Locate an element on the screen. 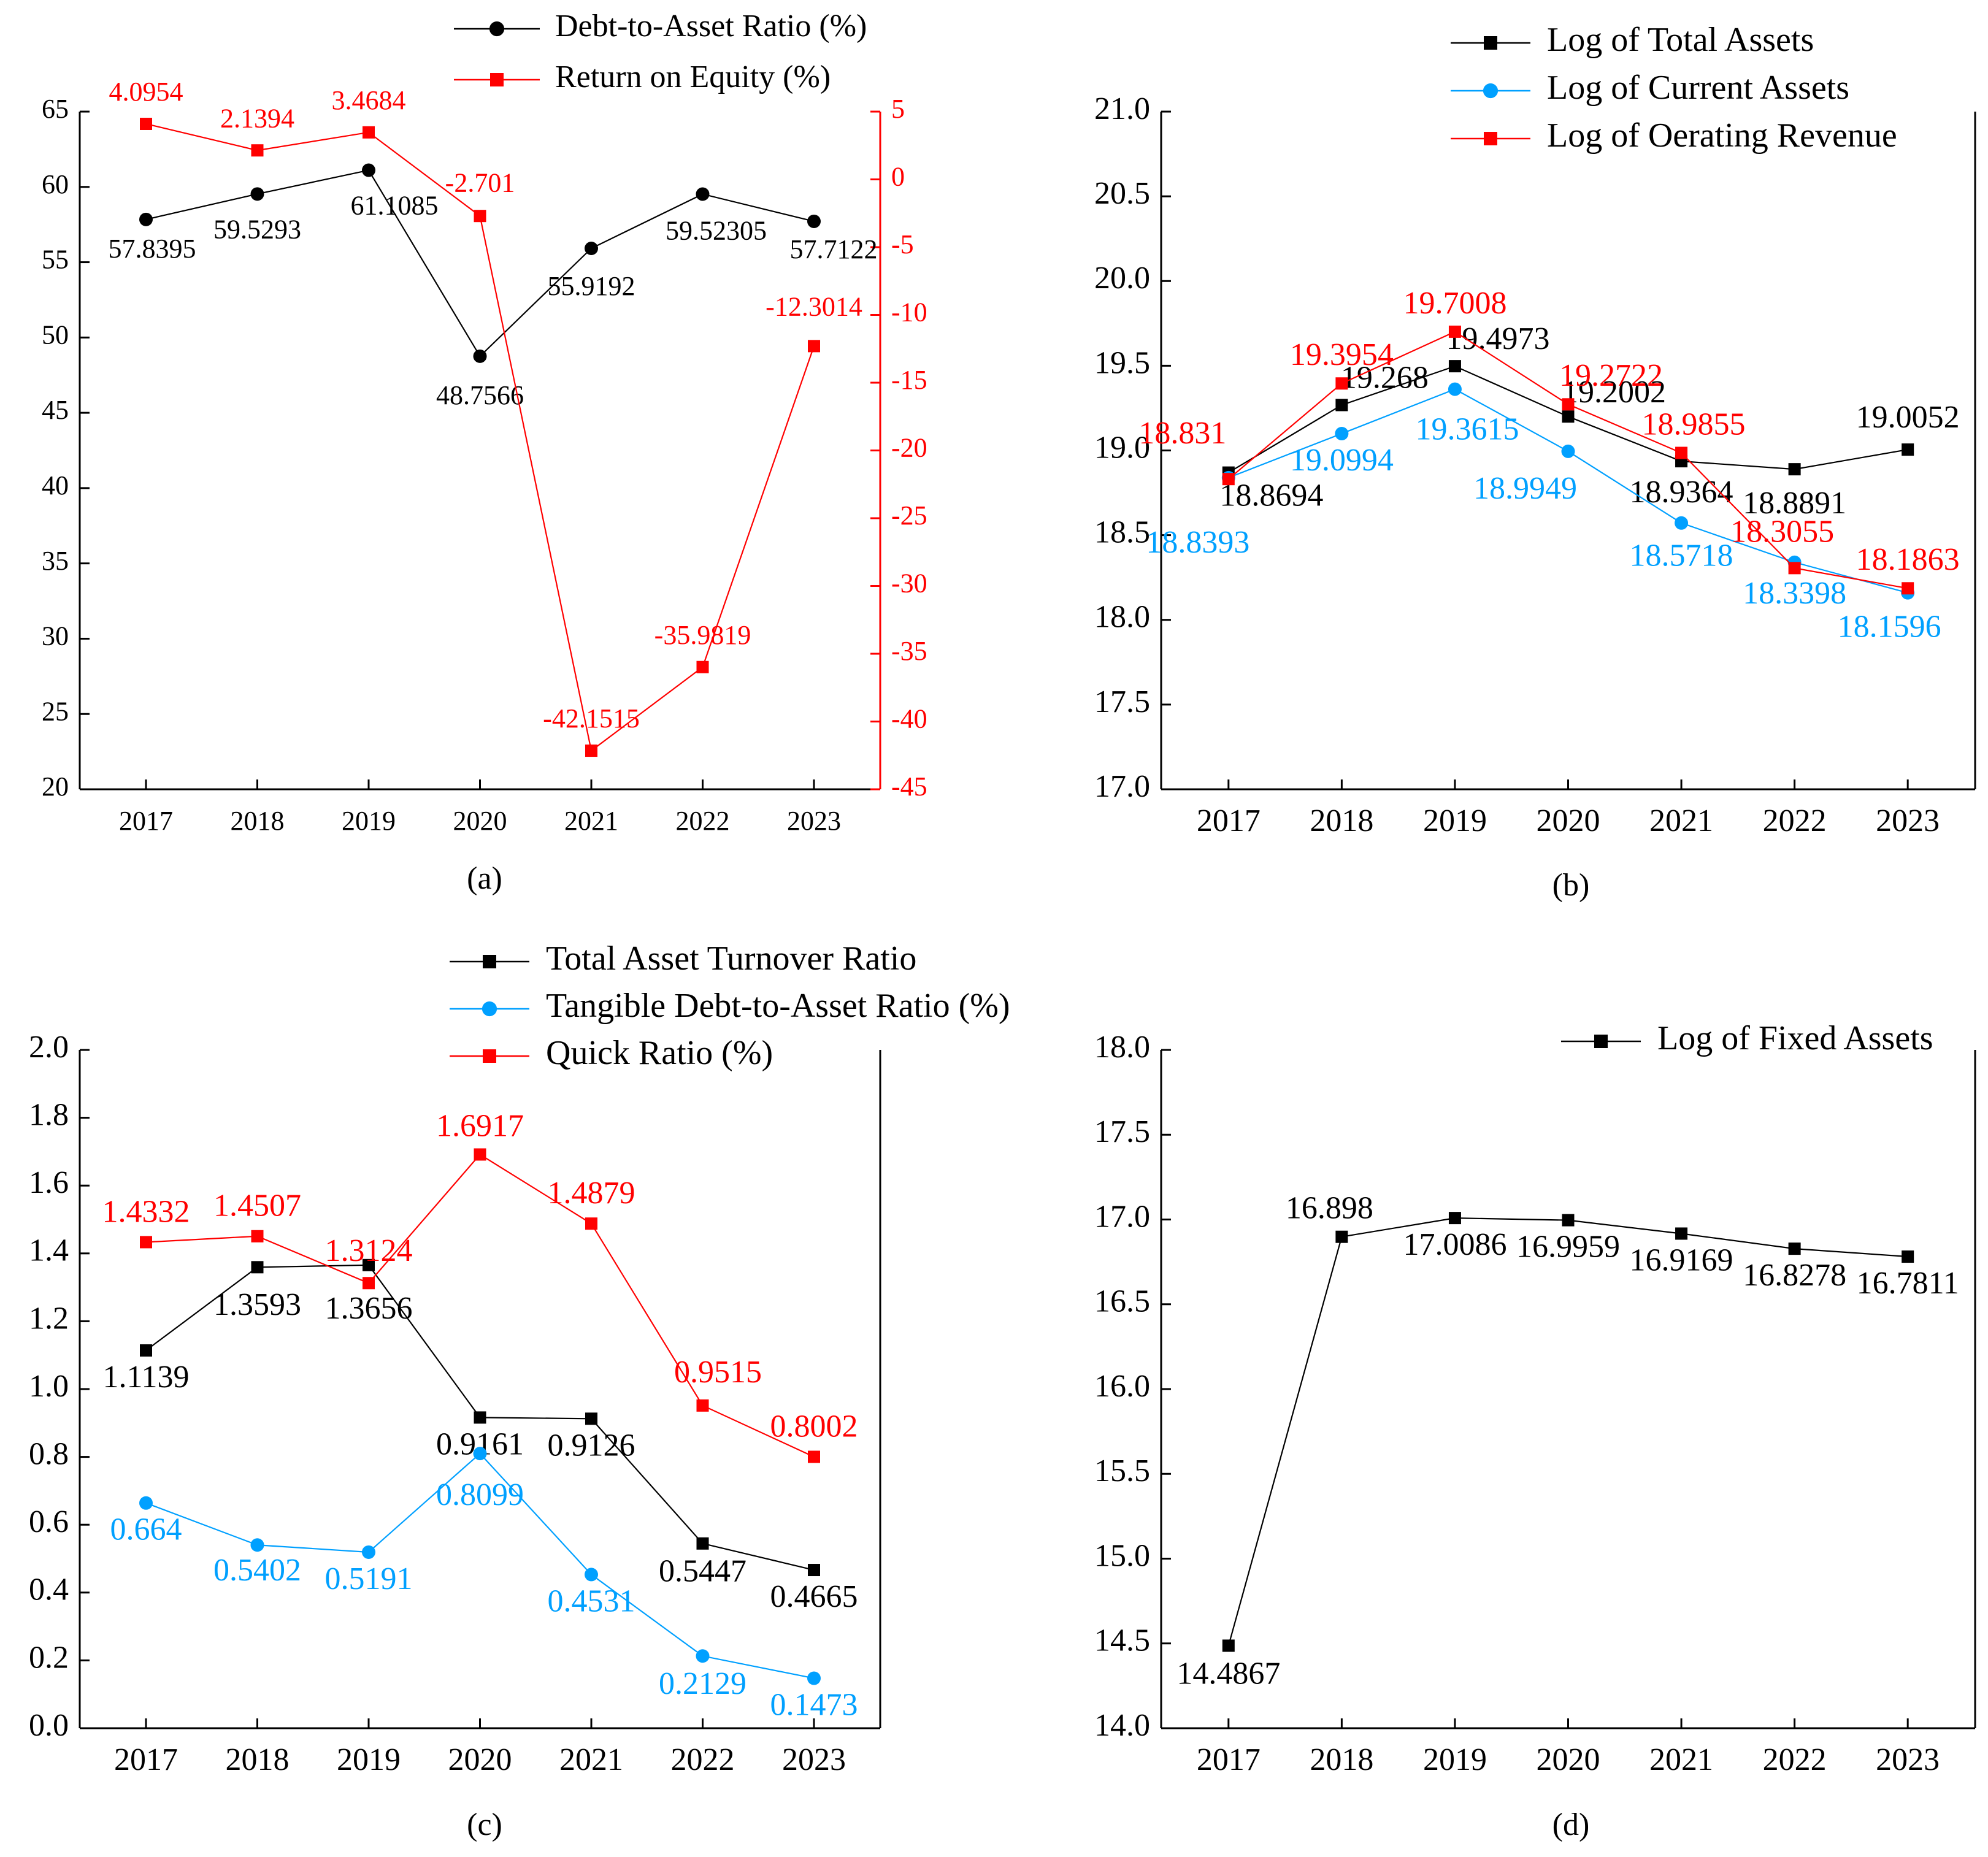 The width and height of the screenshot is (1988, 1857). d-y-tick-label: 15.0 is located at coordinates (1122, 1555).